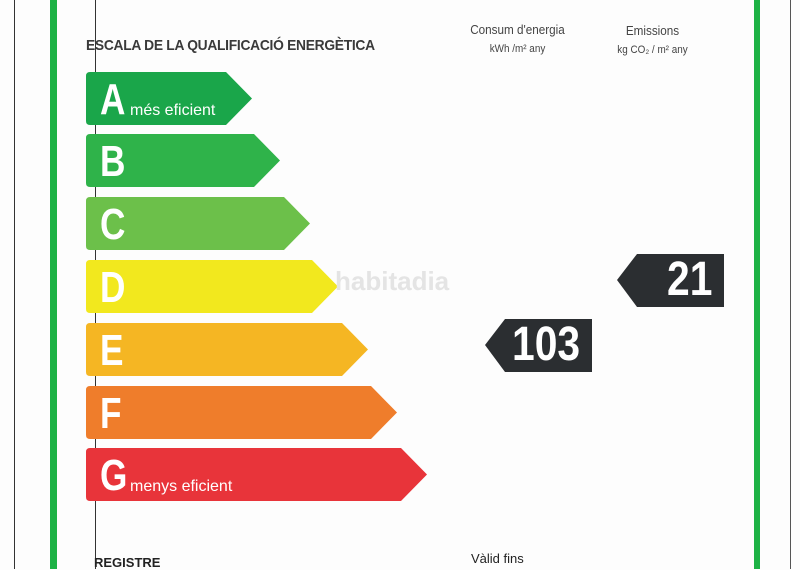 The image size is (800, 570). I want to click on rating-bar-e: E, so click(227, 349).